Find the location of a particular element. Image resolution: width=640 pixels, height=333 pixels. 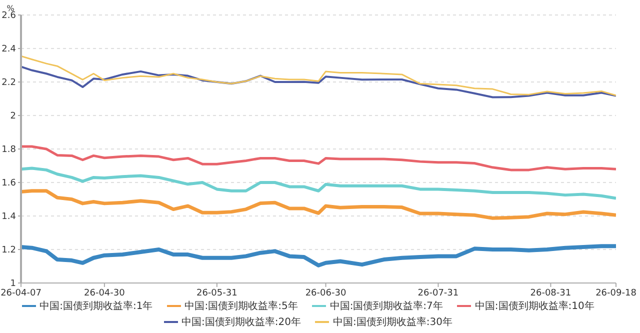

legend-label: 中国:国债到期收益率:10年 is located at coordinates (534, 306).